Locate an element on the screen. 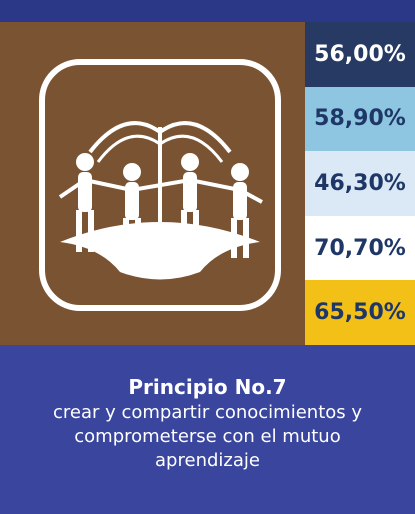 The image size is (415, 514). stat: 65,50% is located at coordinates (360, 312).